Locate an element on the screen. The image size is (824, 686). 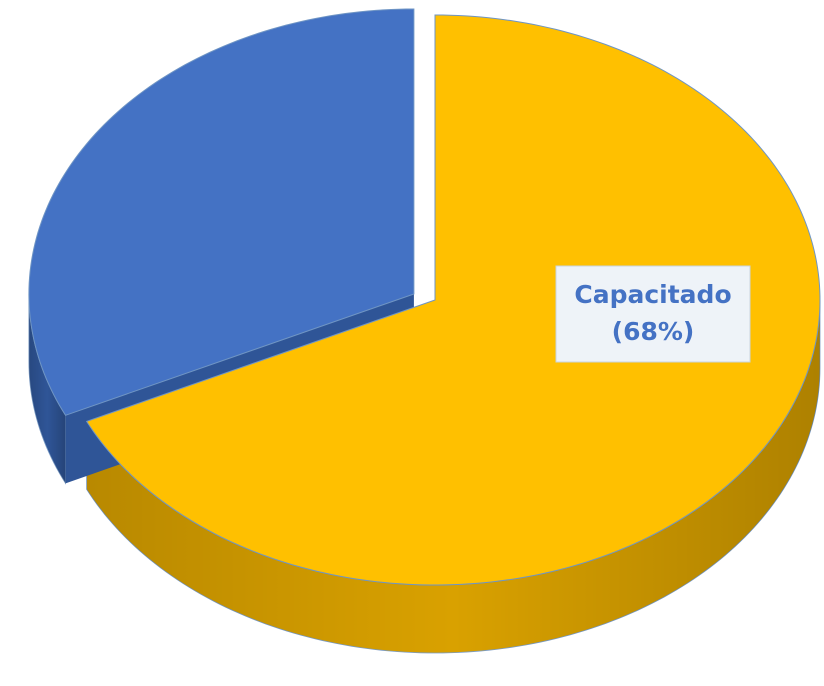
data-label: Capacitado (68%) is located at coordinates (653, 314).